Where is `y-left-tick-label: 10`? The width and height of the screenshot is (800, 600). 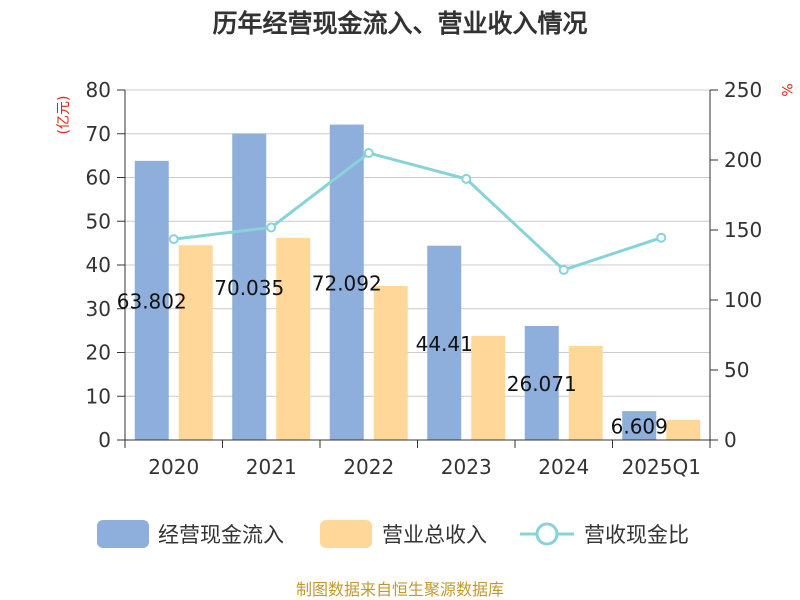
y-left-tick-label: 10 is located at coordinates (98, 396).